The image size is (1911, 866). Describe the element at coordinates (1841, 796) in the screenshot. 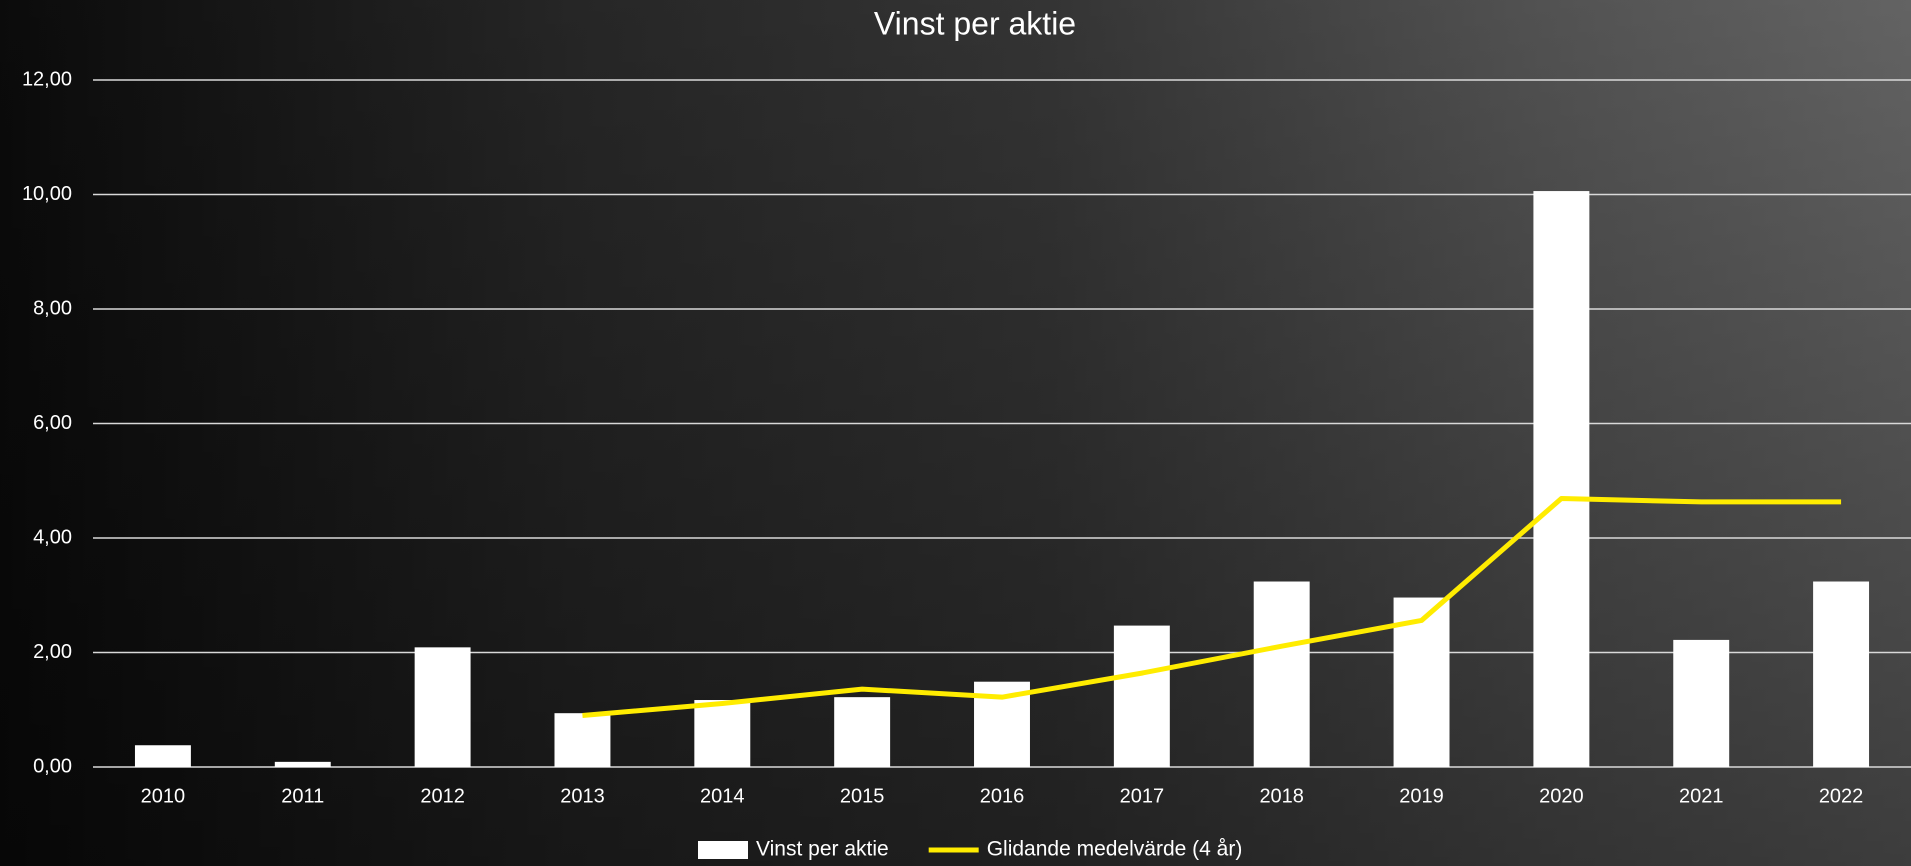

I see `x-tick-label: 2022` at that location.